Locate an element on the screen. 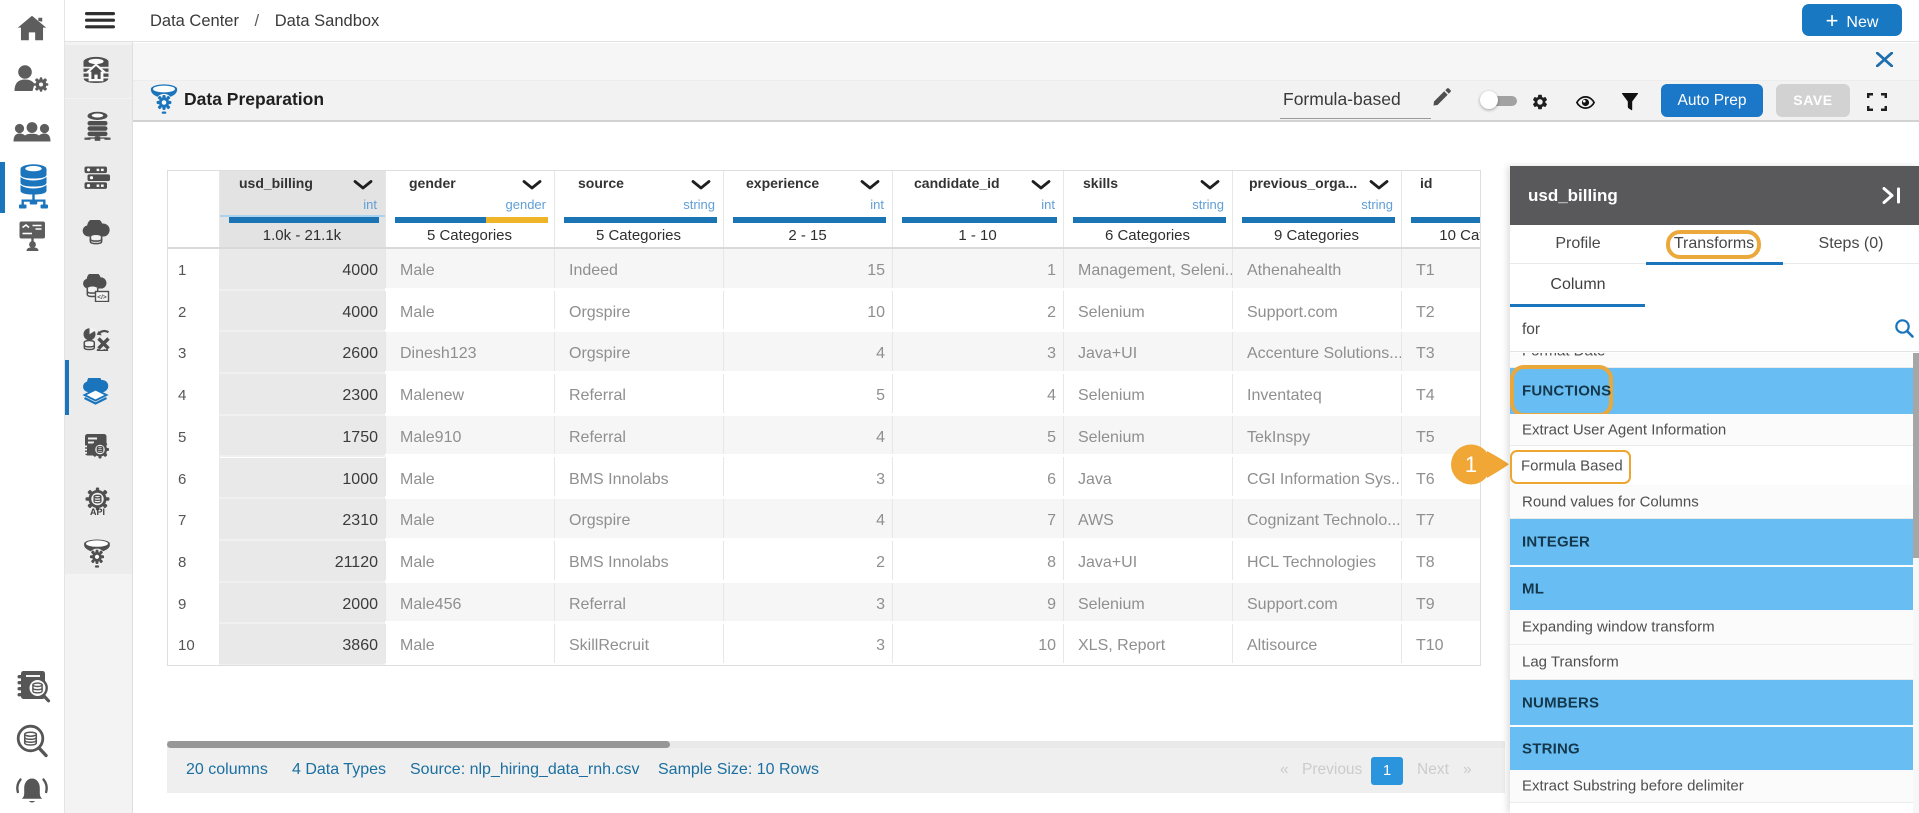 The width and height of the screenshot is (1919, 813). svg-text: API is located at coordinates (97, 511).